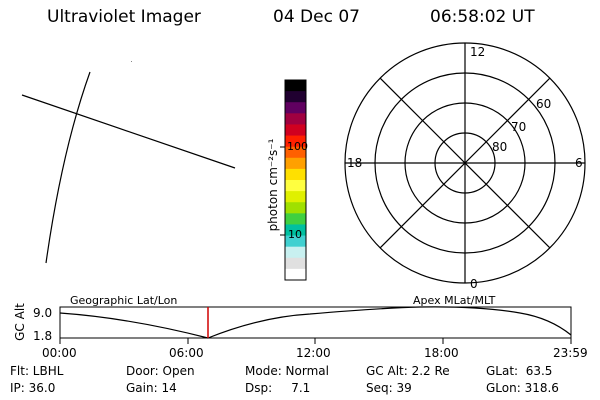  I want to click on filter-info: Flt: LBHL, so click(37, 371).